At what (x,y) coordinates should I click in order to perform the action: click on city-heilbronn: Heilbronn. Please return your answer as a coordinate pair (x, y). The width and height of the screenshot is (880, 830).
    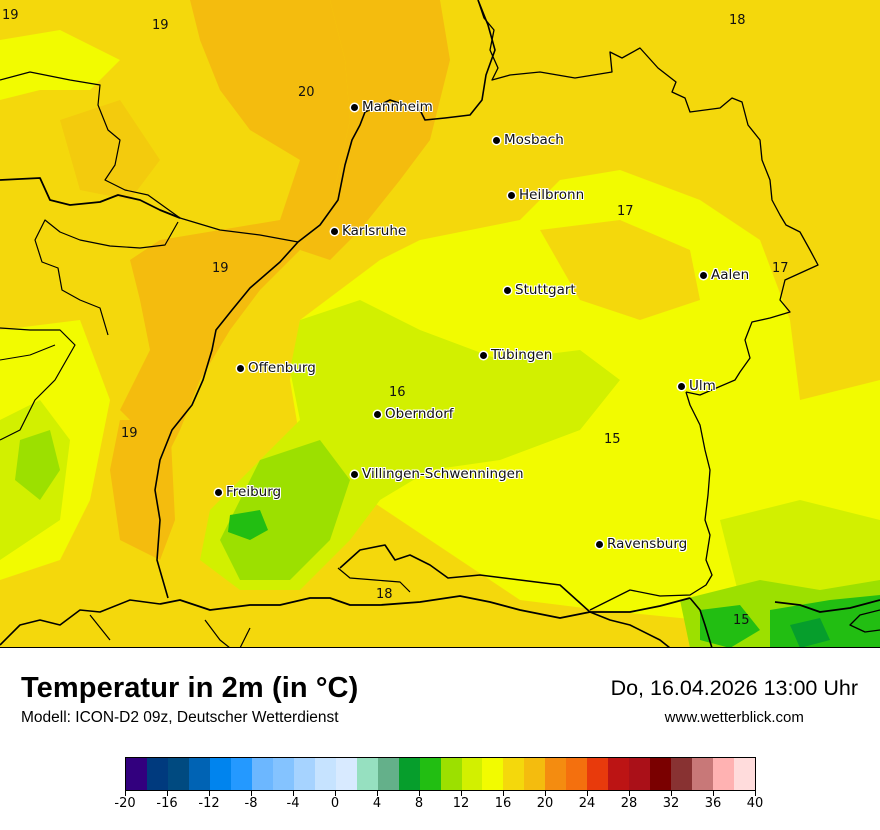
    Looking at the image, I should click on (546, 195).